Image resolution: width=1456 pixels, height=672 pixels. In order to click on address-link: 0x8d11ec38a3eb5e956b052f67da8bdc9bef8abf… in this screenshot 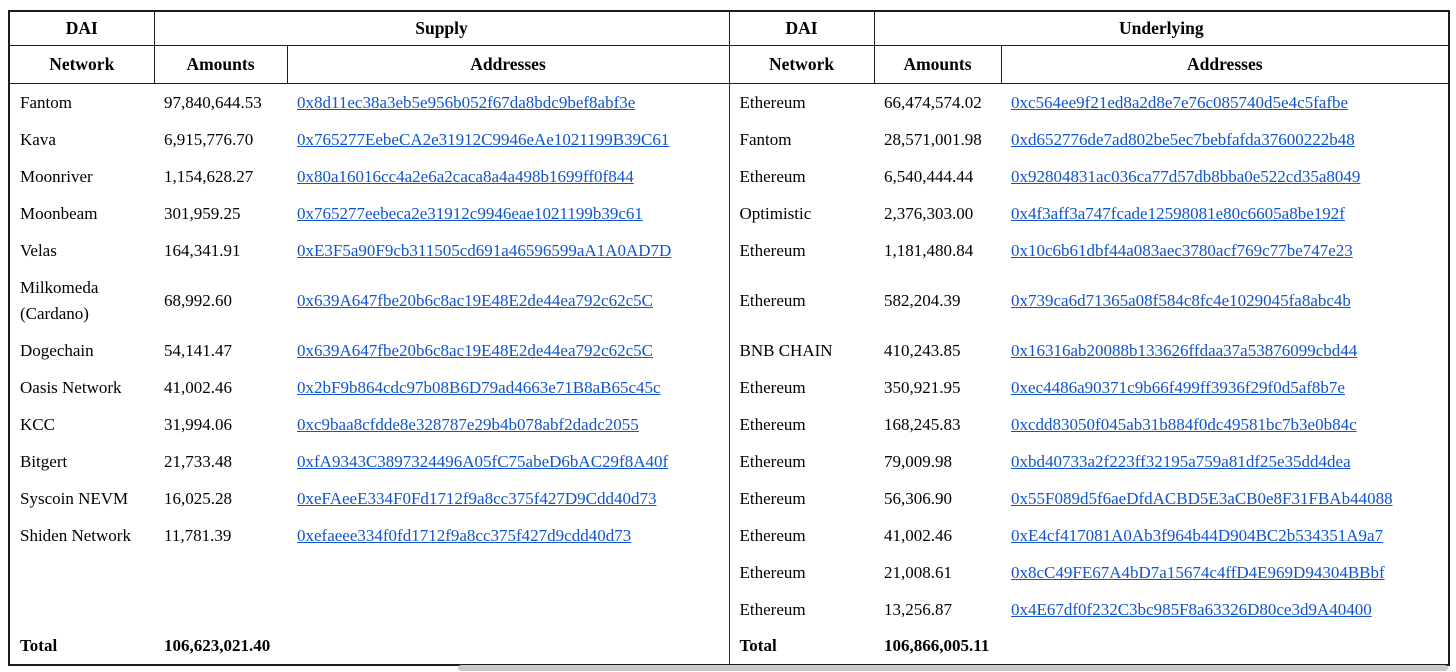, I will do `click(466, 102)`.